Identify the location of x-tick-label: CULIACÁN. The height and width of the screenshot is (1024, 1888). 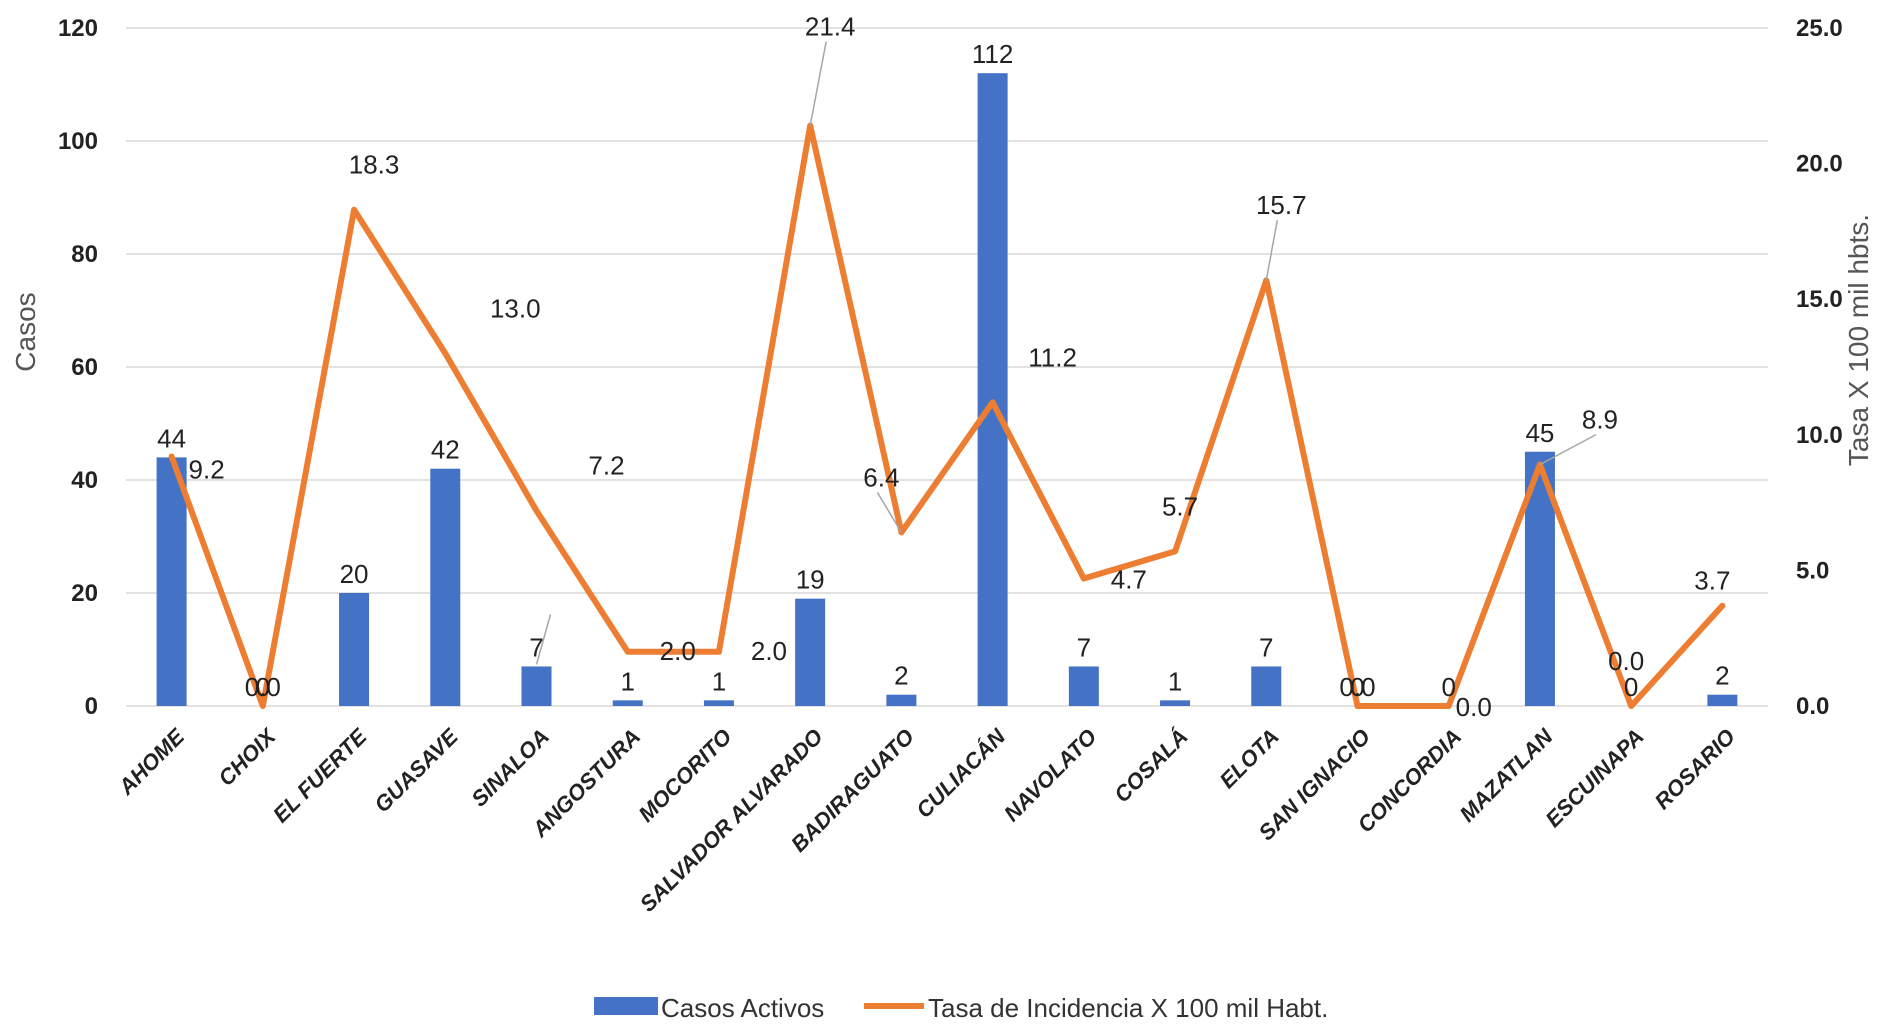
(961, 773).